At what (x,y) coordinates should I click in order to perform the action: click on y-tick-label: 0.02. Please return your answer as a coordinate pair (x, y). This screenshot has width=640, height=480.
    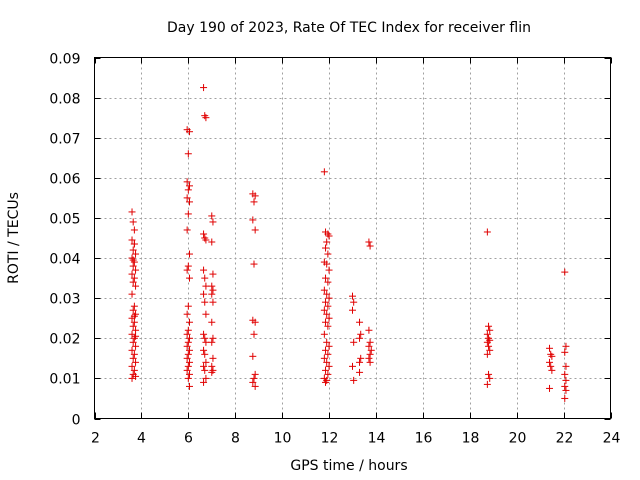
    Looking at the image, I should click on (64, 340).